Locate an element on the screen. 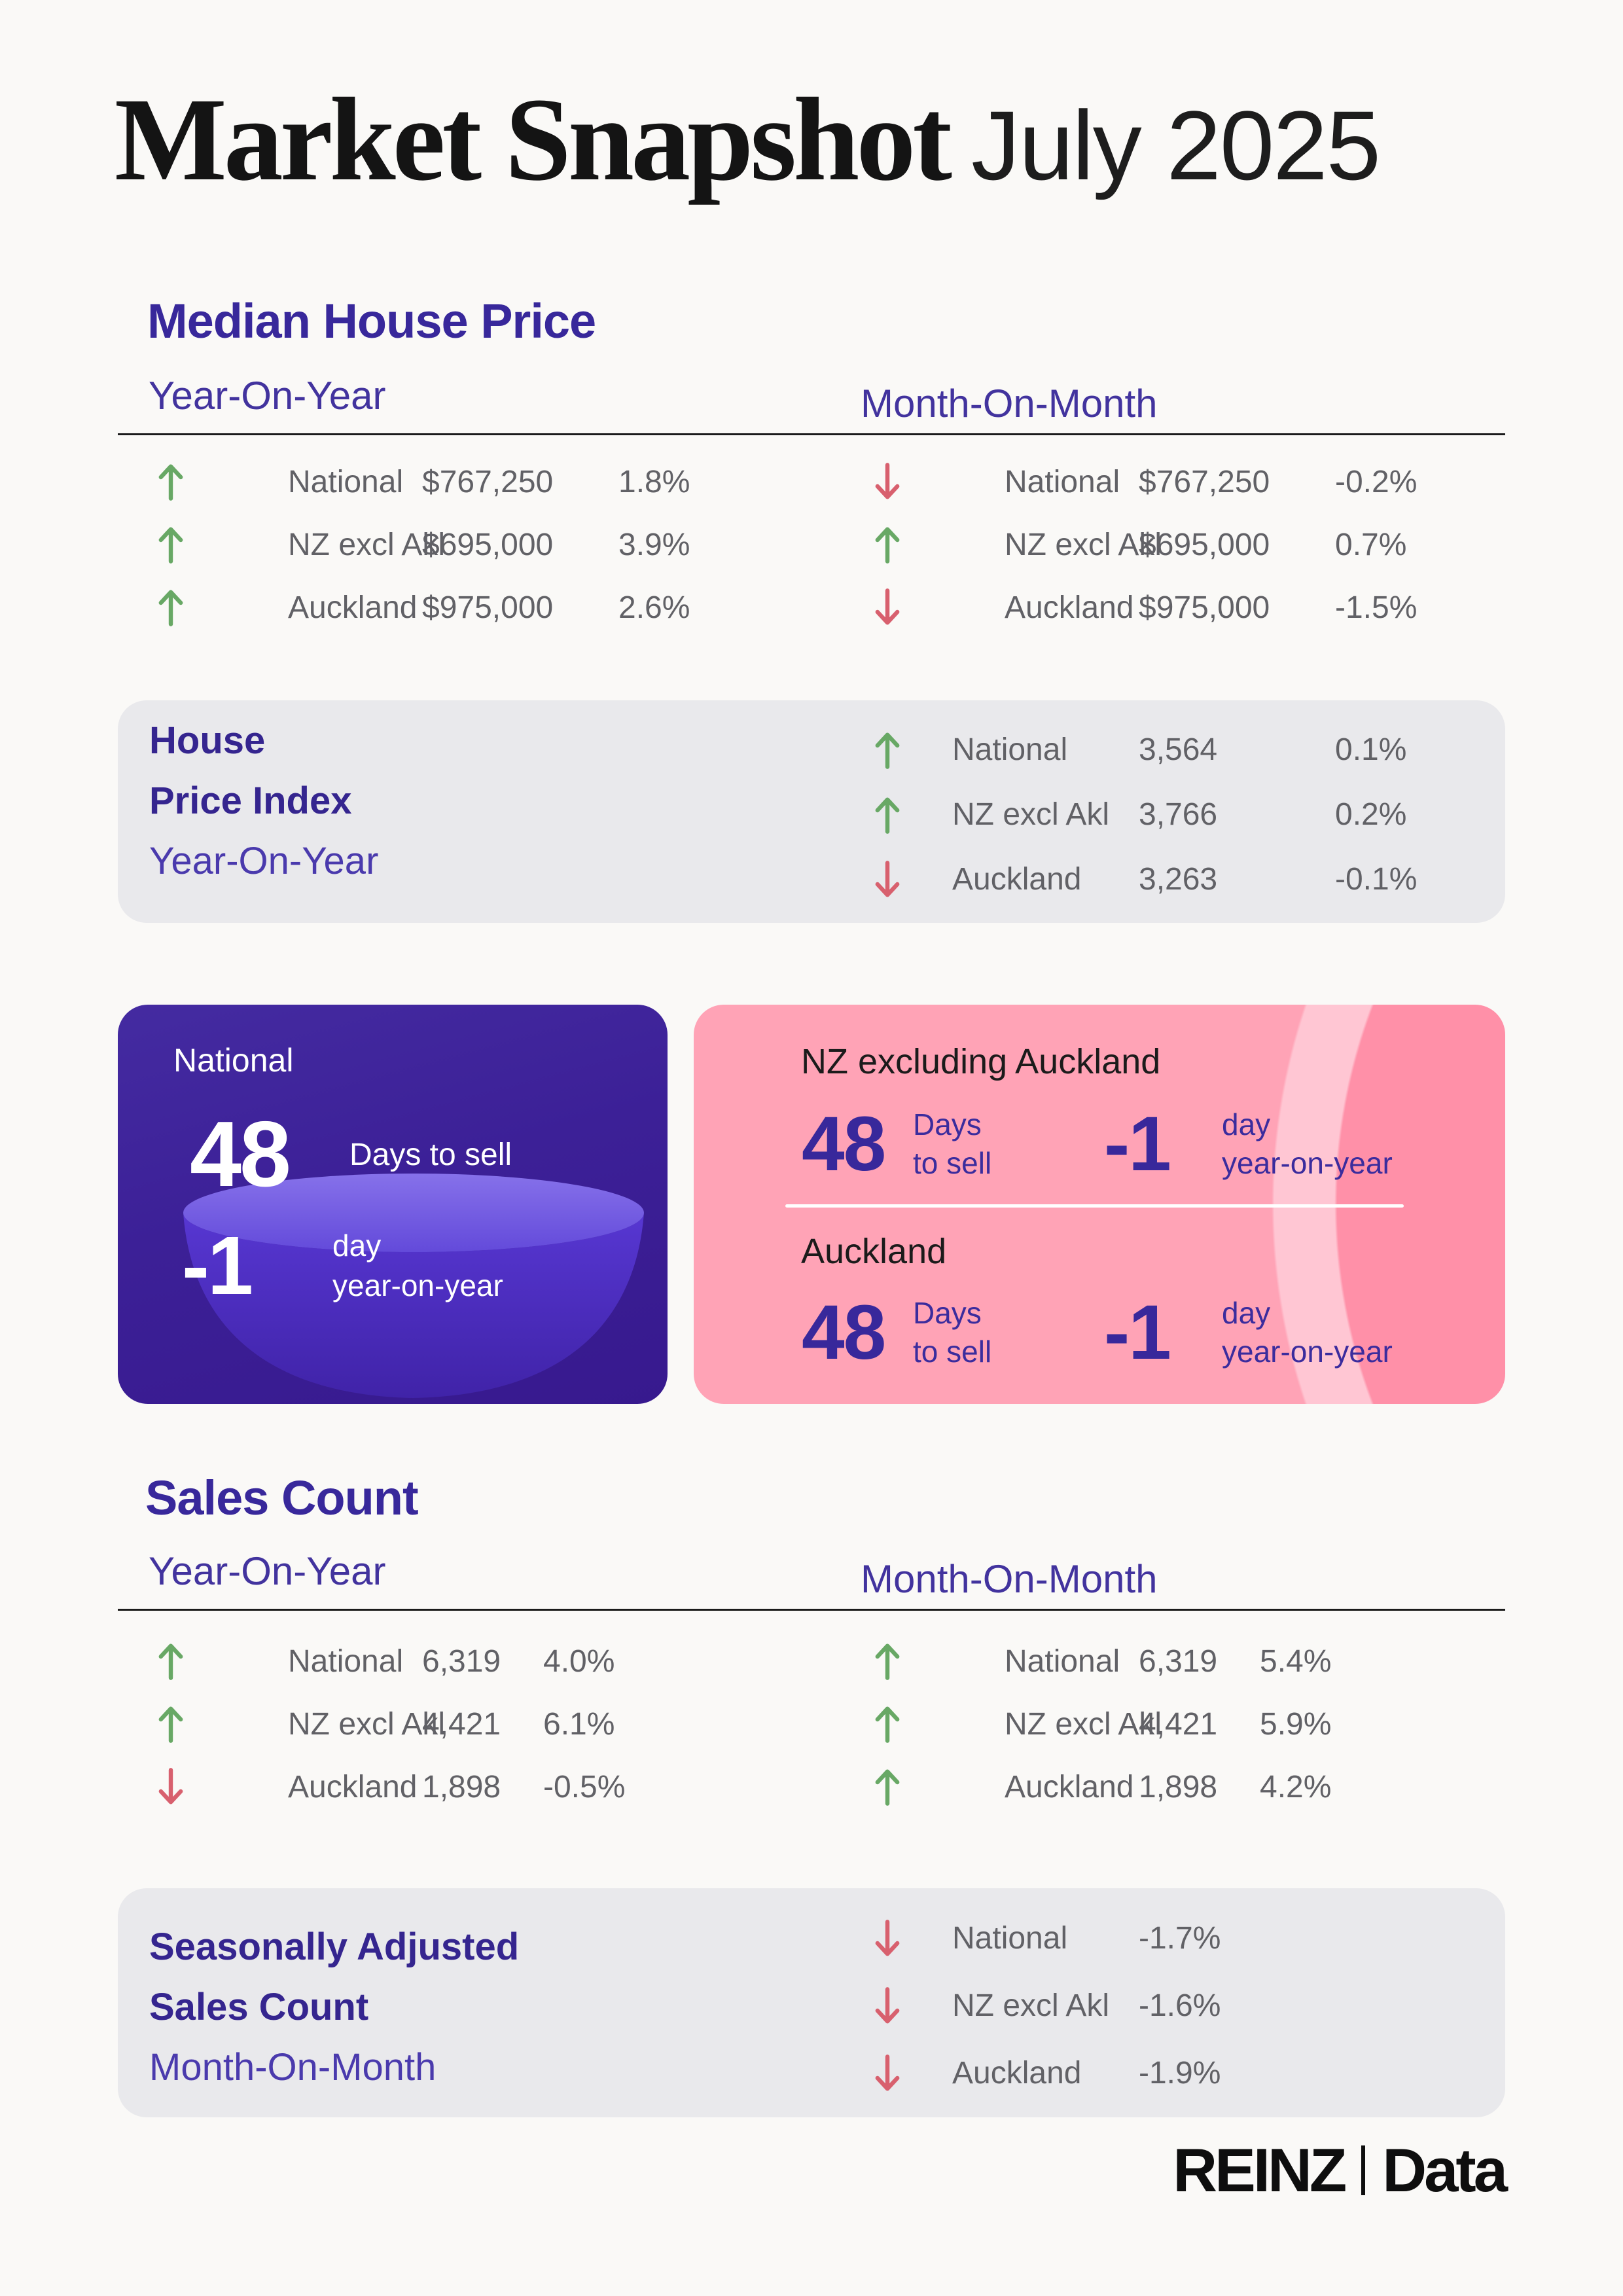 The height and width of the screenshot is (2296, 1623). days-change-label-line1: day is located at coordinates (1246, 1313).